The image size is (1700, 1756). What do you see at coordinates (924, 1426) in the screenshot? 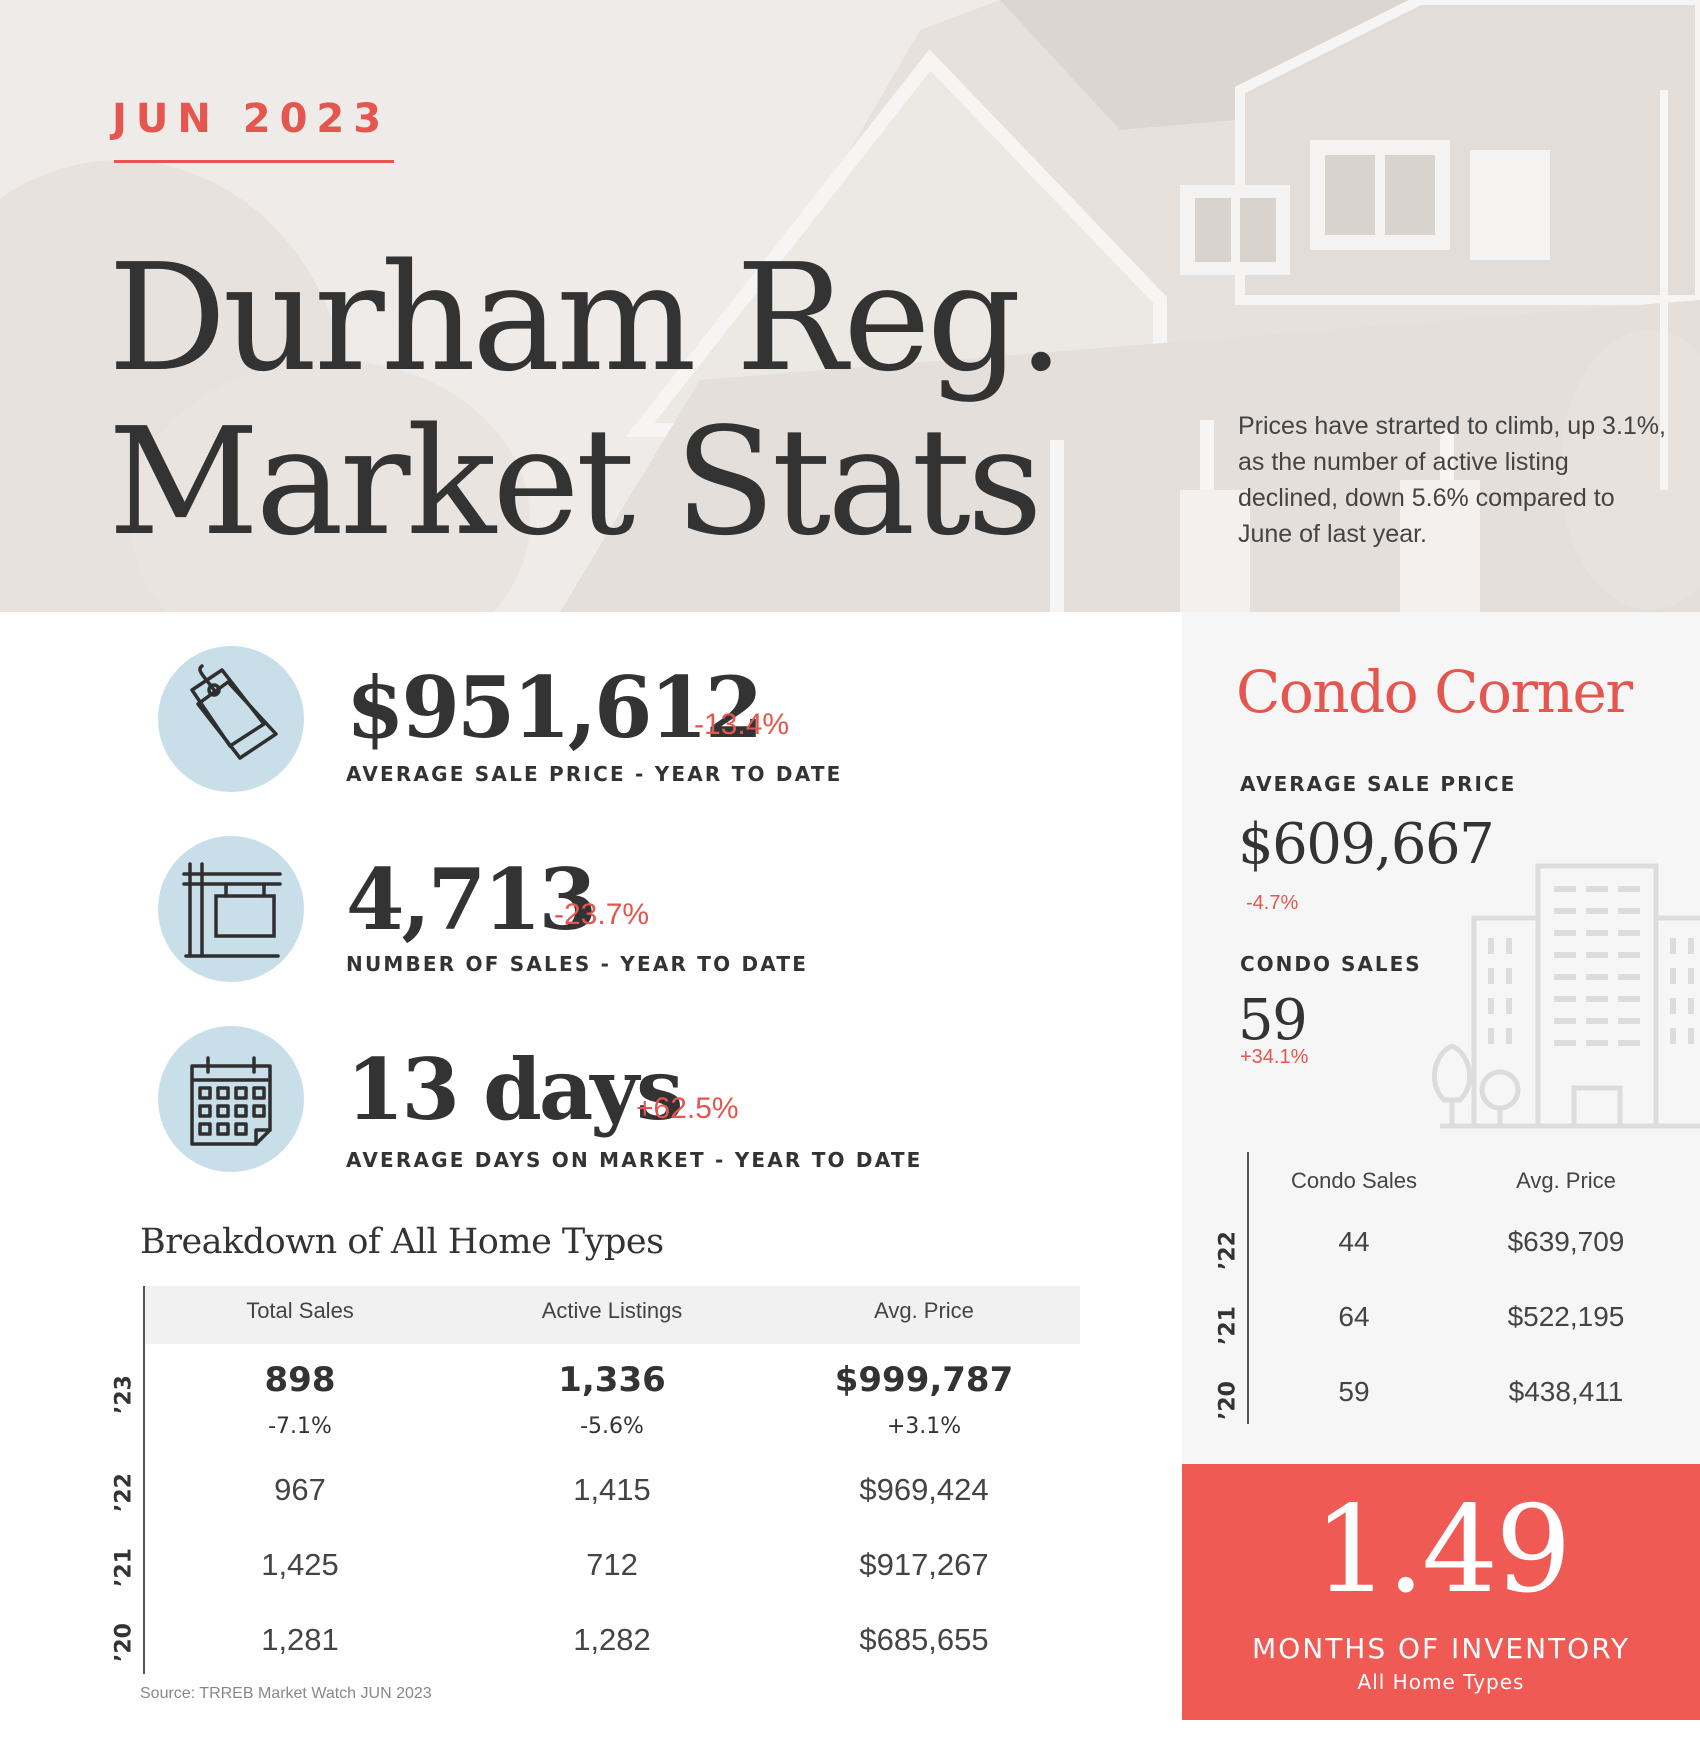
I see `table-cell-avg-price-change: +3.1%` at bounding box center [924, 1426].